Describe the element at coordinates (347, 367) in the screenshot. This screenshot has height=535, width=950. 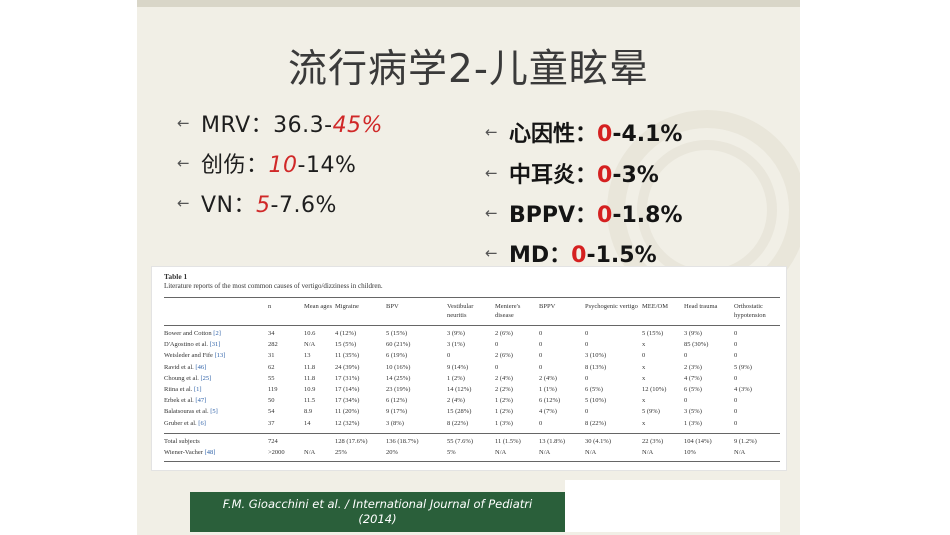
I see `table-cell: 24 (39%)` at that location.